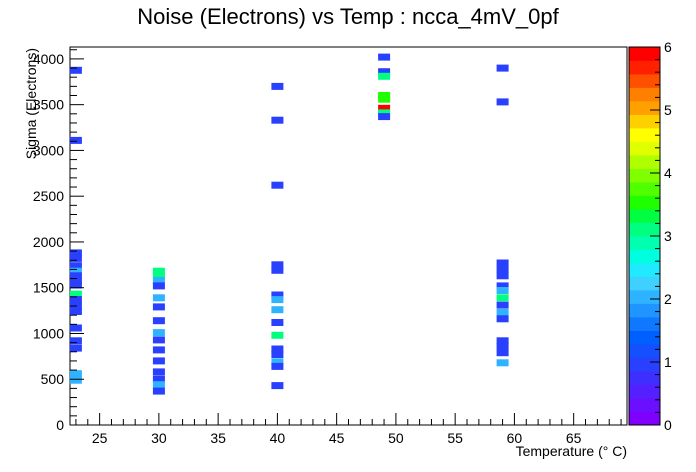 The height and width of the screenshot is (472, 696). Describe the element at coordinates (668, 47) in the screenshot. I see `colorbar-tick-label: 6` at that location.